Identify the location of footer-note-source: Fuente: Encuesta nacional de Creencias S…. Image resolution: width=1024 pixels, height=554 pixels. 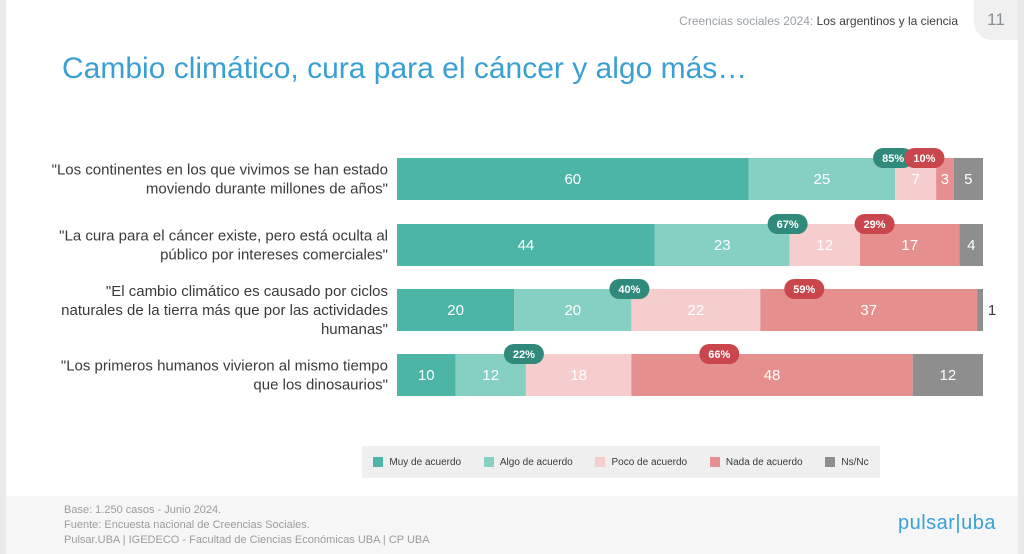
(187, 525).